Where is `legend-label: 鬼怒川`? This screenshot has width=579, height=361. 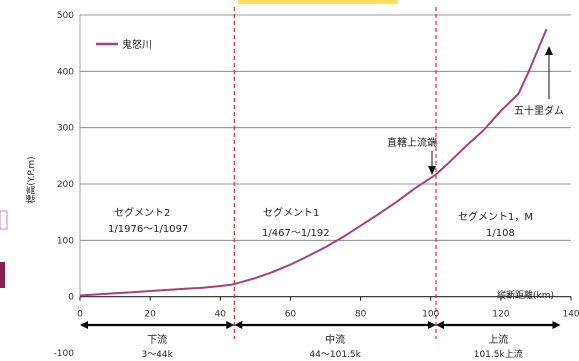
legend-label: 鬼怒川 is located at coordinates (137, 44).